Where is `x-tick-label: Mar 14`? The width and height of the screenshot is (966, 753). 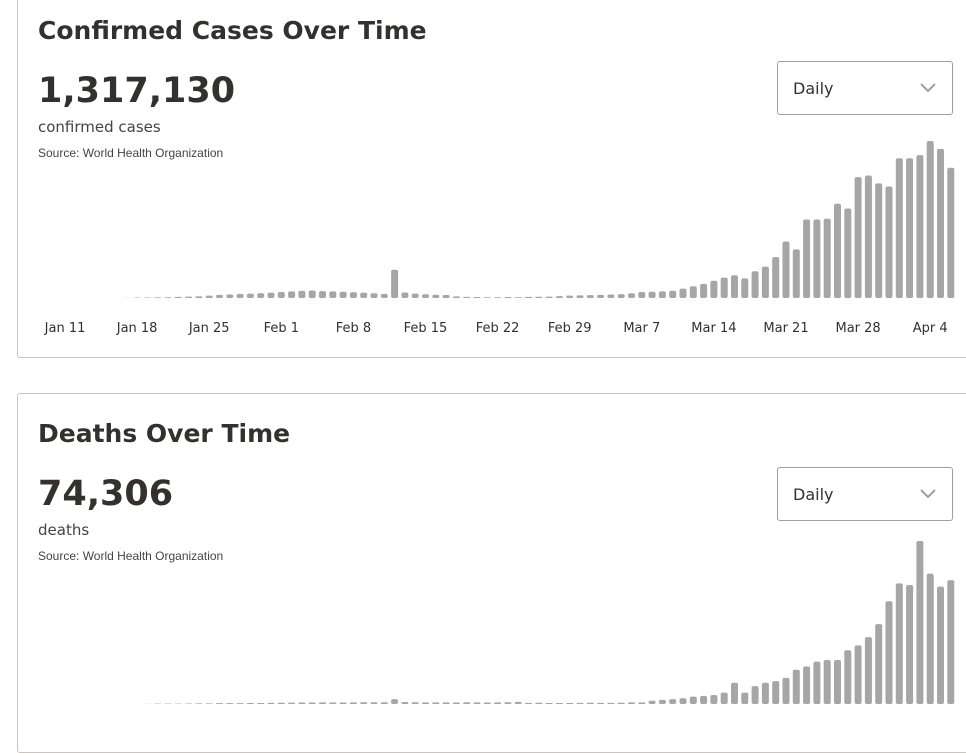 x-tick-label: Mar 14 is located at coordinates (713, 328).